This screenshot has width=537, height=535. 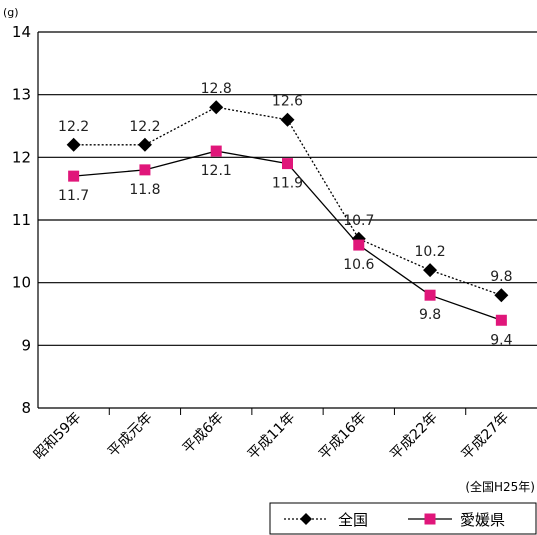 What do you see at coordinates (144, 190) in the screenshot?
I see `data-label-ehime: 11.8` at bounding box center [144, 190].